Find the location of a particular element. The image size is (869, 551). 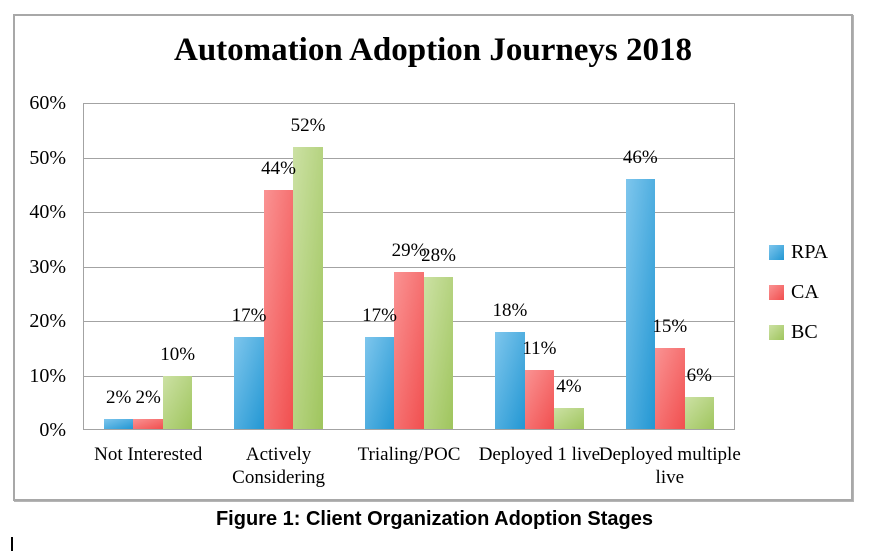

legend-label: BC is located at coordinates (804, 332).